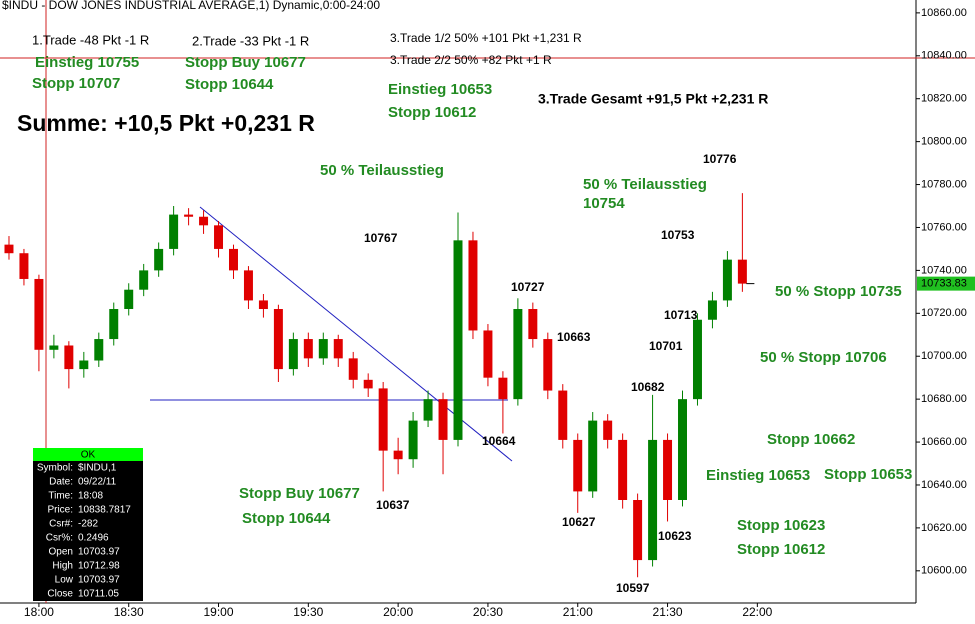 The height and width of the screenshot is (624, 975). I want to click on y-tick-label: 10600.00, so click(944, 571).